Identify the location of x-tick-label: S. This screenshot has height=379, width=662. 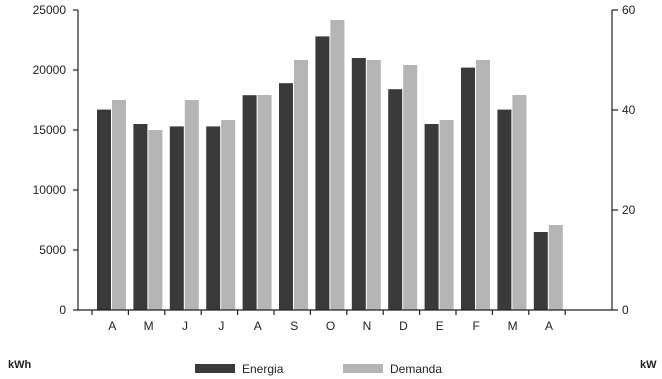
(294, 326).